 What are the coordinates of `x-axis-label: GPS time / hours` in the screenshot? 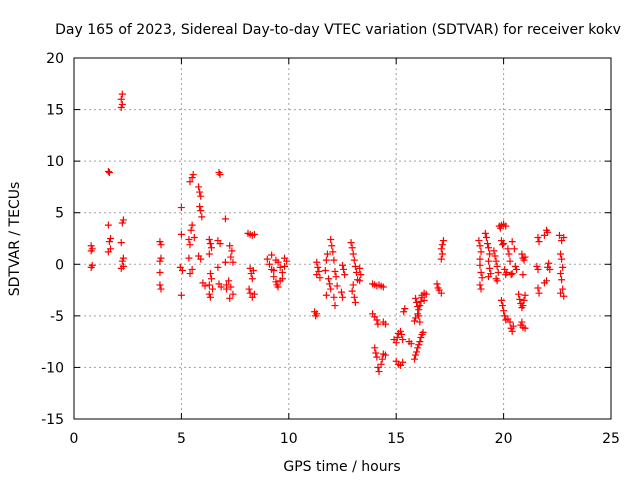 It's located at (341, 467).